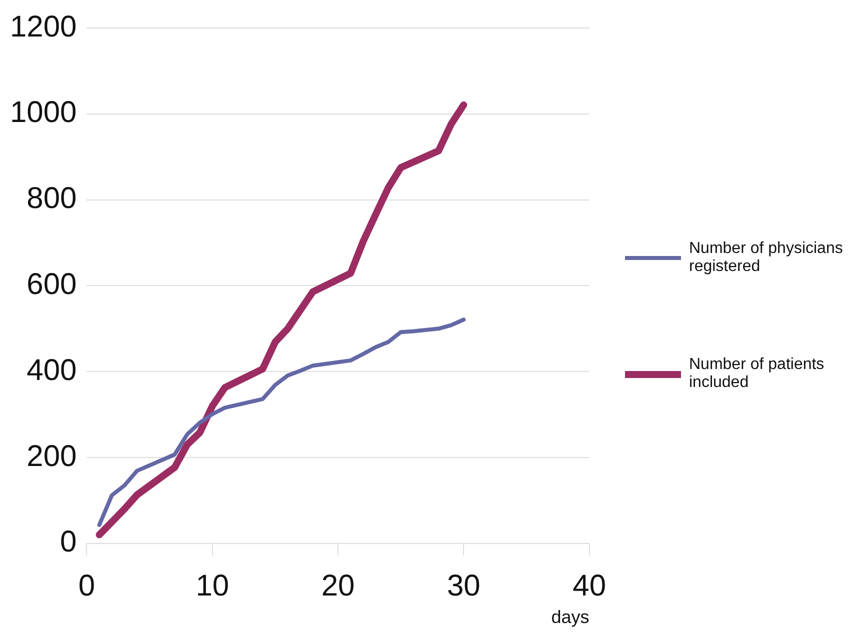 The image size is (861, 633). What do you see at coordinates (51, 456) in the screenshot?
I see `y-tick-label: 200` at bounding box center [51, 456].